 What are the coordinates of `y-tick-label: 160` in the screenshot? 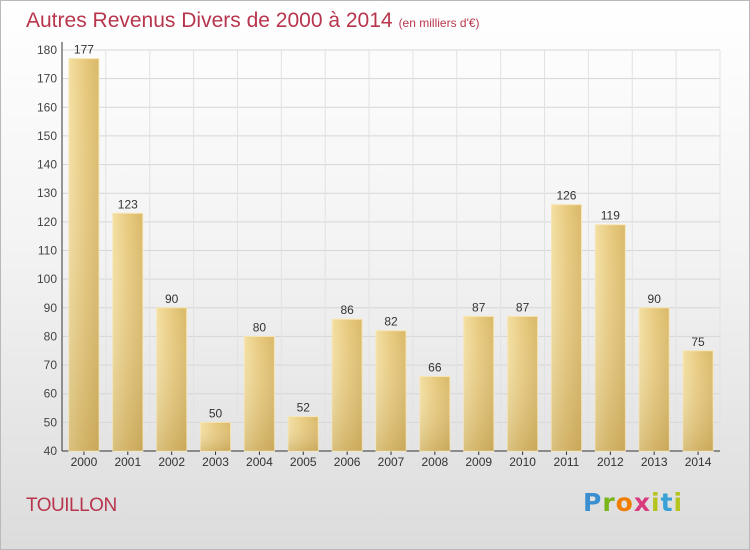 It's located at (47, 107).